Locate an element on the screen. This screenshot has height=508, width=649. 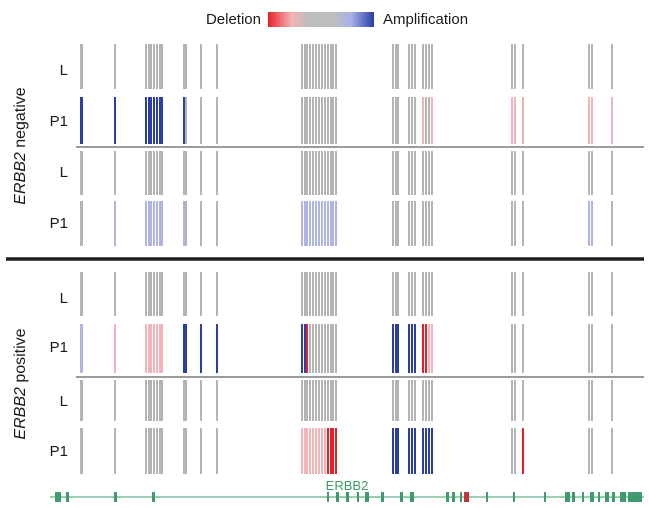
legend: Deletion Amplification is located at coordinates (337, 19).